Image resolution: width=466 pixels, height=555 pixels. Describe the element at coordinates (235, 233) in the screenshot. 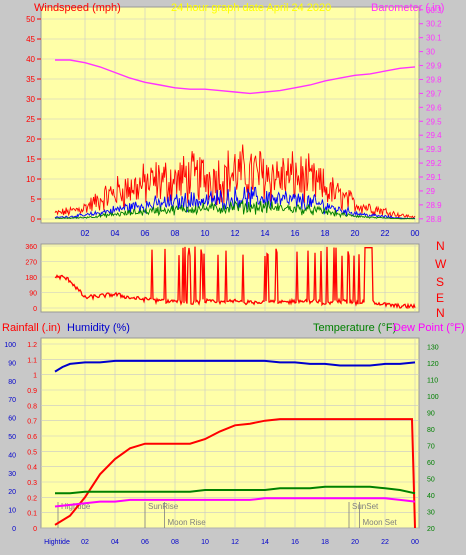

I see `wind-x-tick-label: 12` at that location.